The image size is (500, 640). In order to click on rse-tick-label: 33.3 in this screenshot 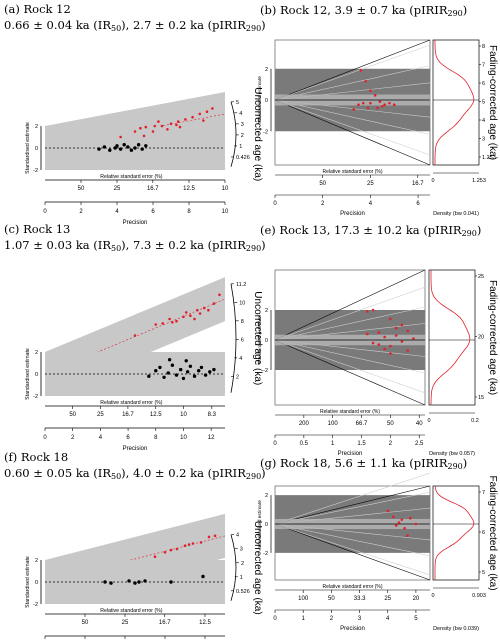, I will do `click(360, 599)`.